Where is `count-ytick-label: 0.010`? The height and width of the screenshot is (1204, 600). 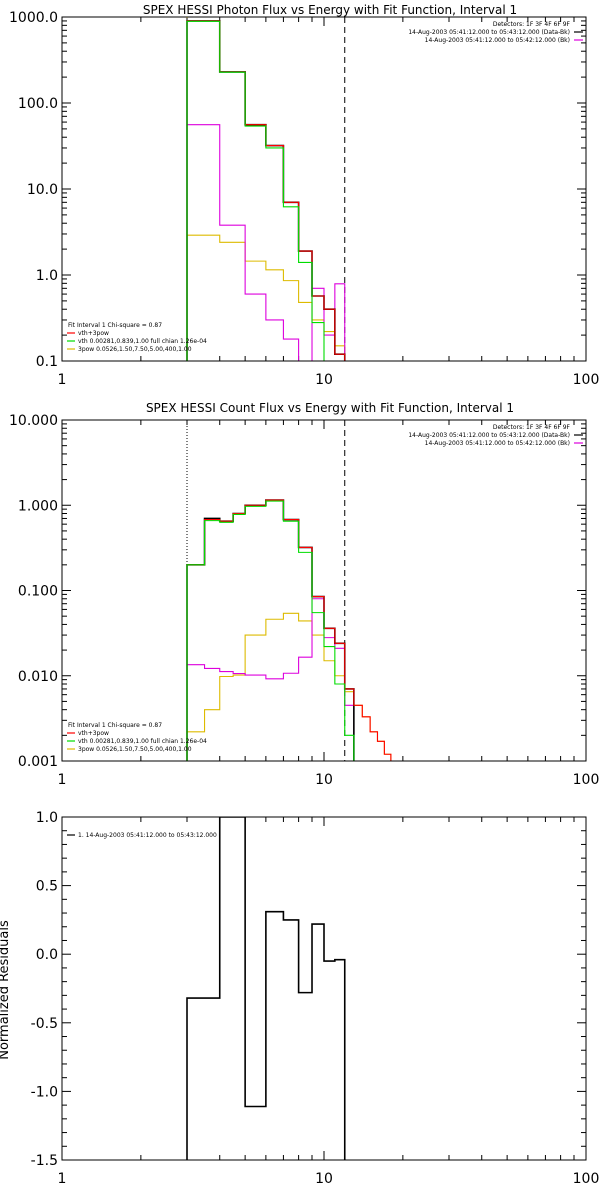
count-ytick-label: 0.010 is located at coordinates (38, 677).